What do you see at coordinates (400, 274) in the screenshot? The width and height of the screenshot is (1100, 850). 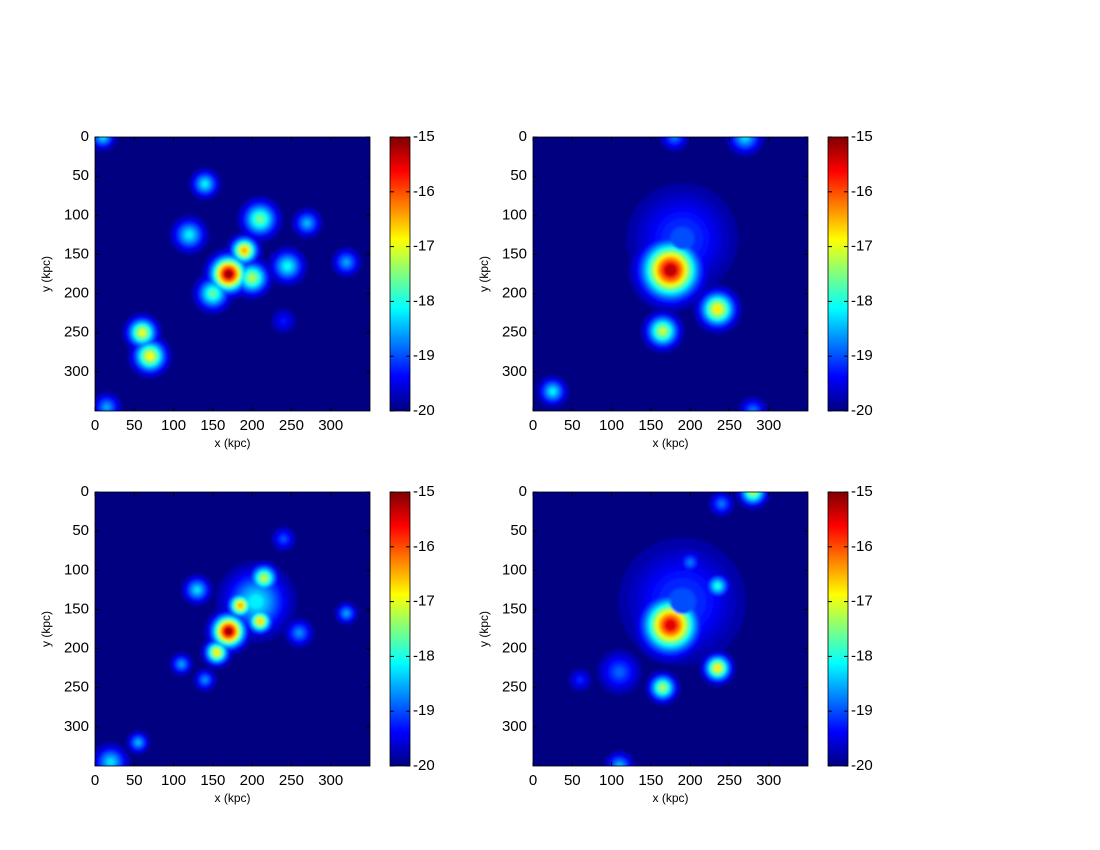 I see `colorbar` at bounding box center [400, 274].